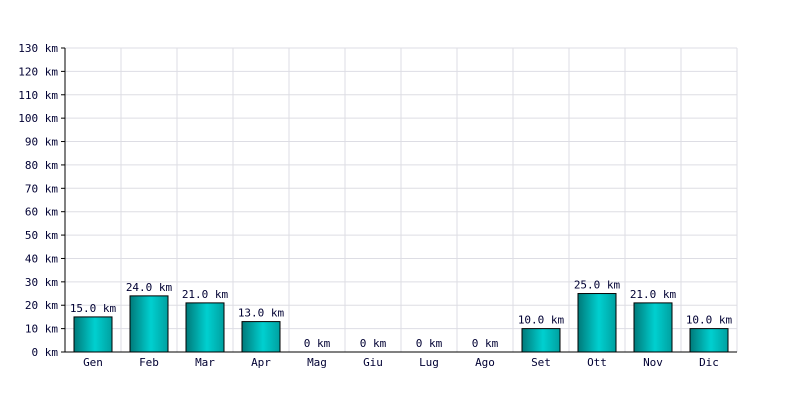  What do you see at coordinates (429, 362) in the screenshot?
I see `x-tick-label: Lug` at bounding box center [429, 362].